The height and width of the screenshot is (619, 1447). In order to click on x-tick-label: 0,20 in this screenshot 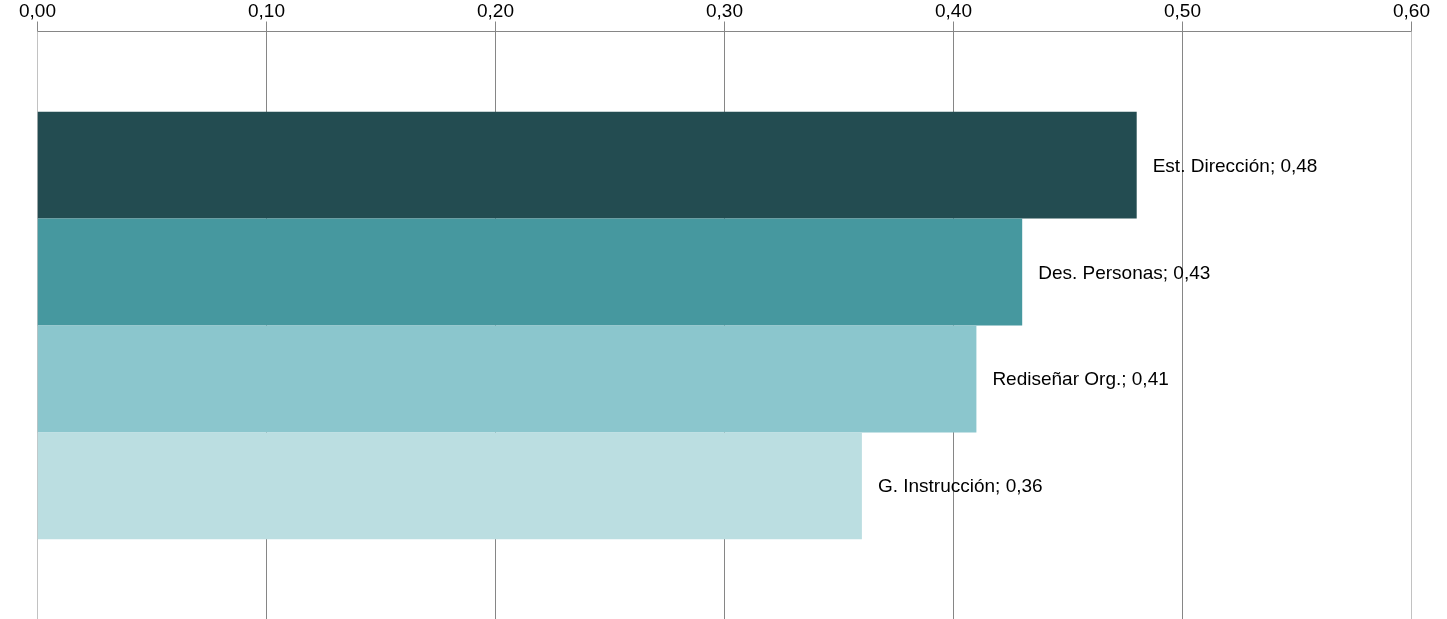, I will do `click(495, 10)`.